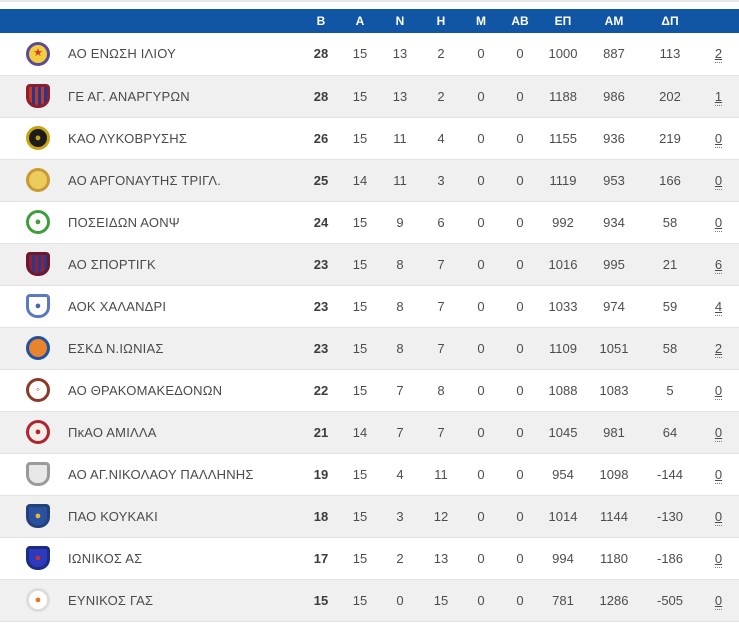 Image resolution: width=739 pixels, height=624 pixels. I want to click on team-row: ΑΟ ΣΠΟΡΤΙΓΚ 23 15 8 7 0 0 1016 995 21 6, so click(369, 264).